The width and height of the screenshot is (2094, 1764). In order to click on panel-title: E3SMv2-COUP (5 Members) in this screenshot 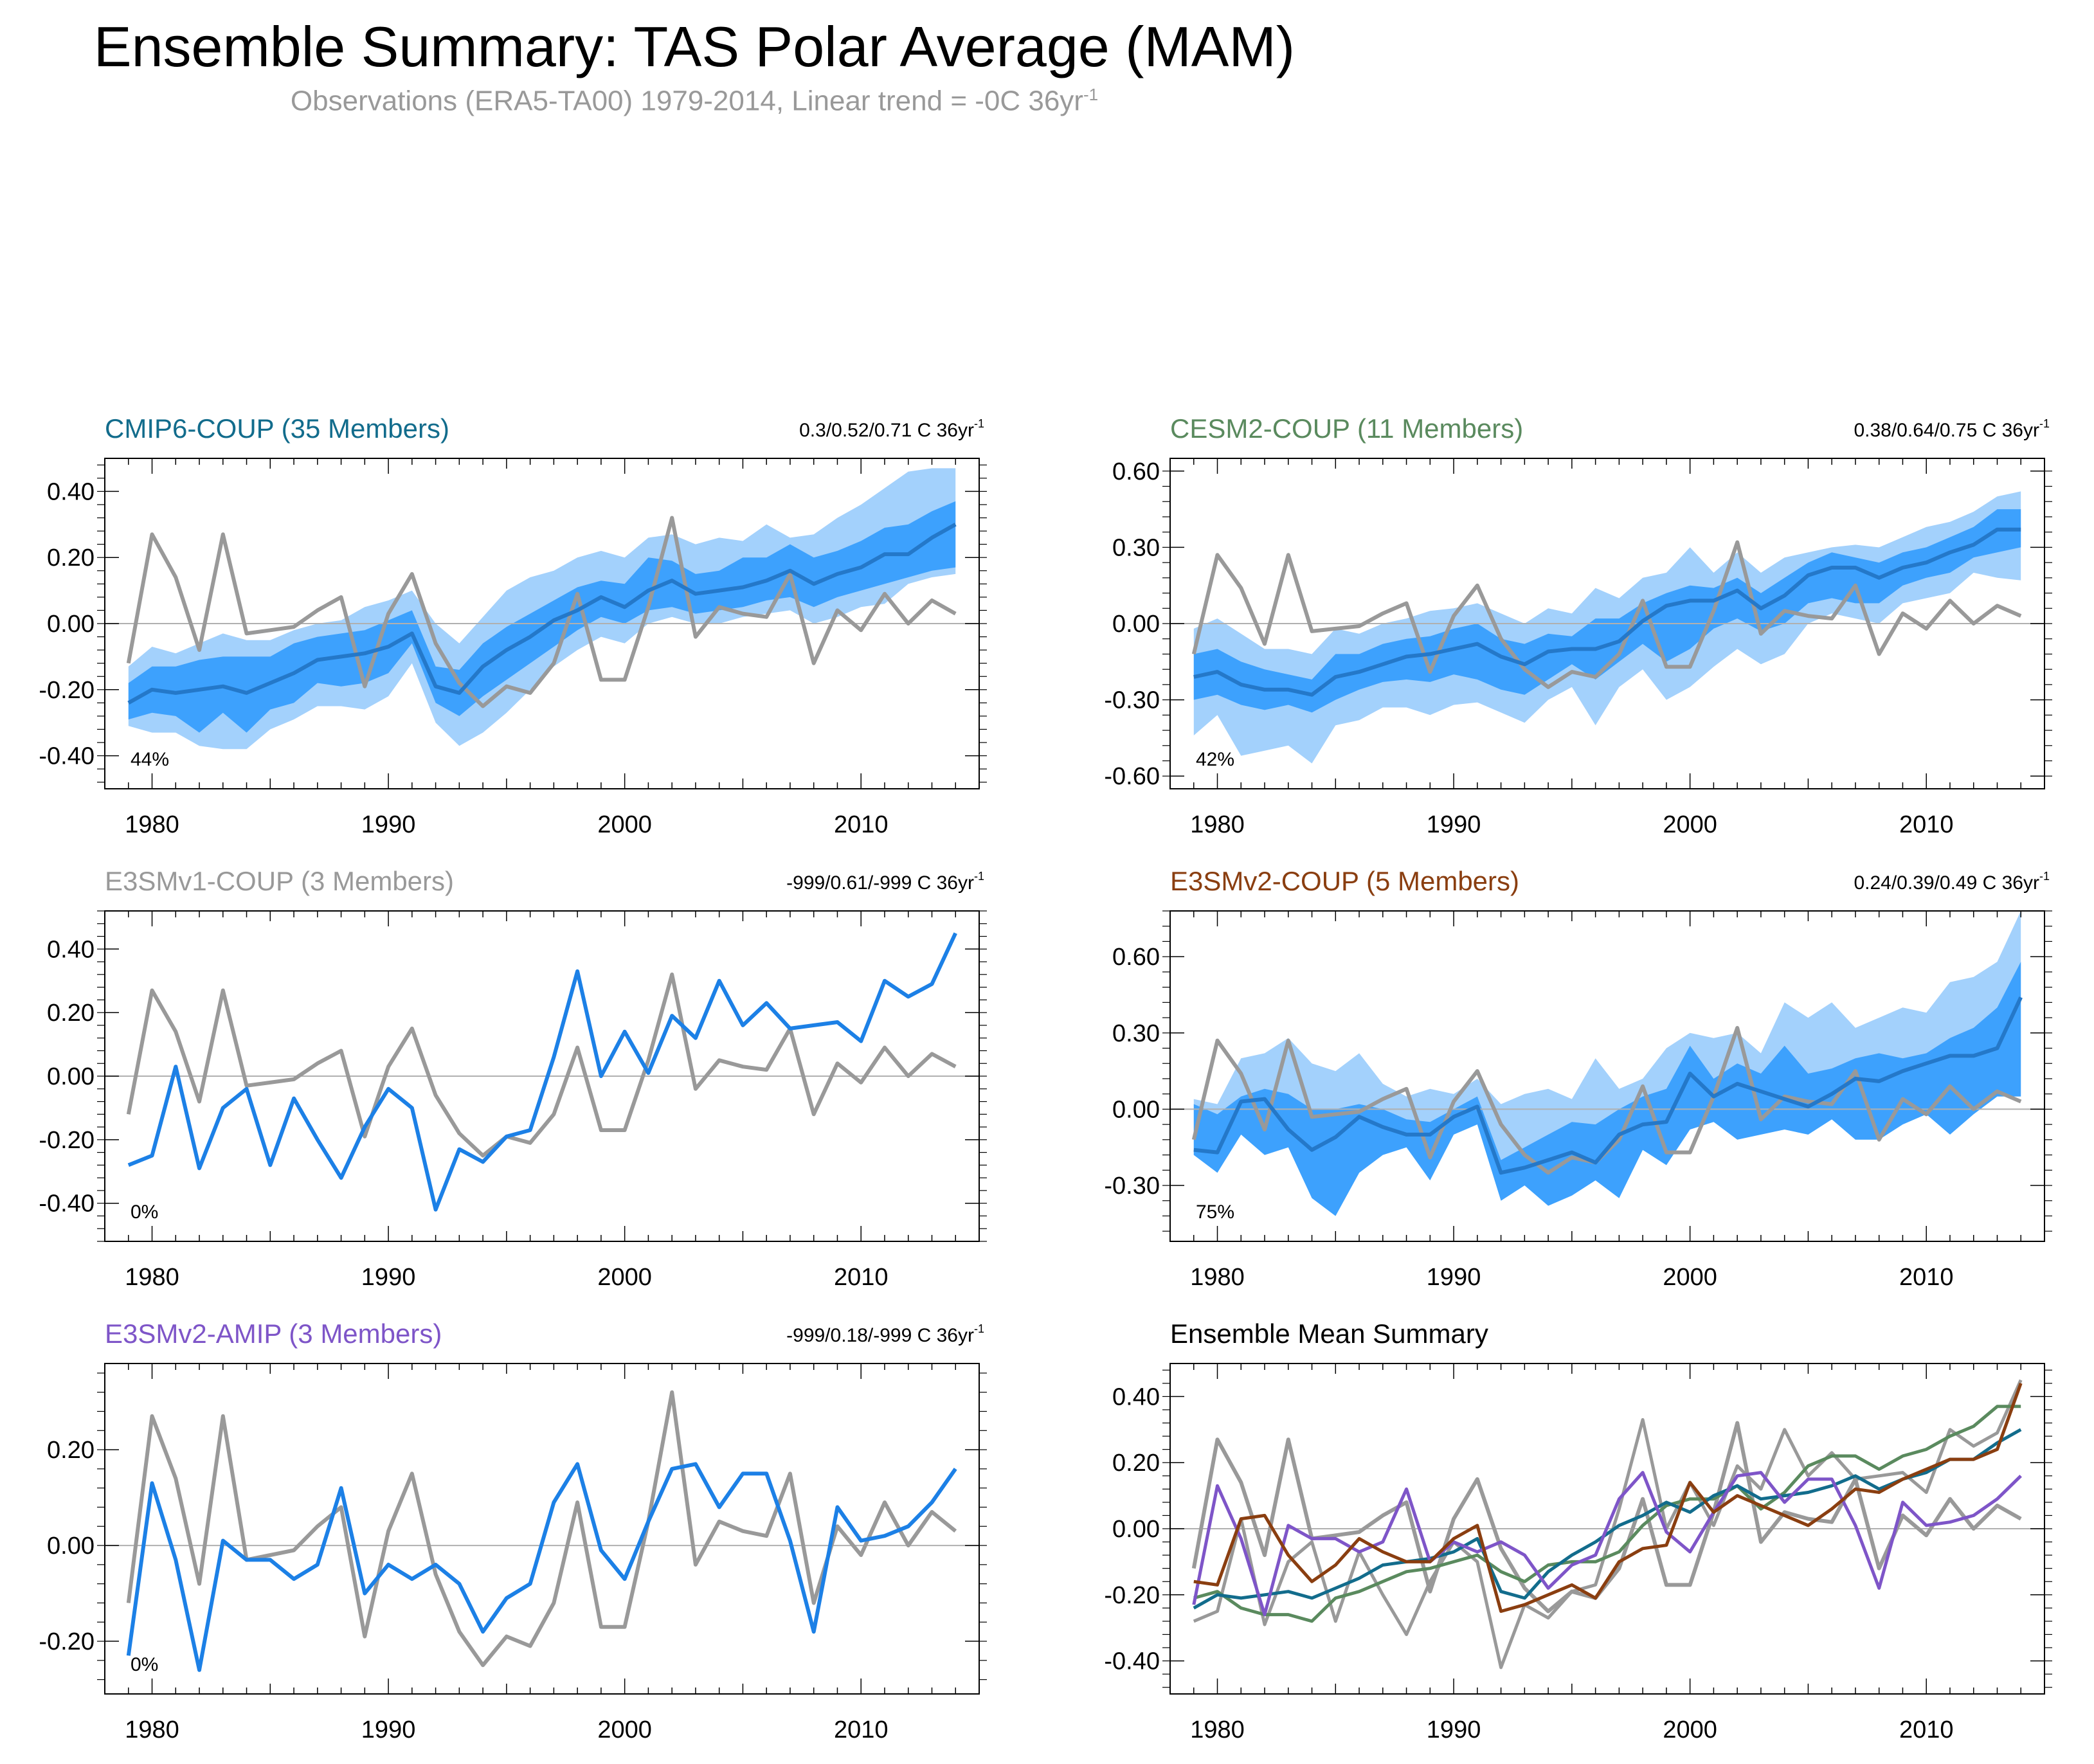, I will do `click(1344, 881)`.